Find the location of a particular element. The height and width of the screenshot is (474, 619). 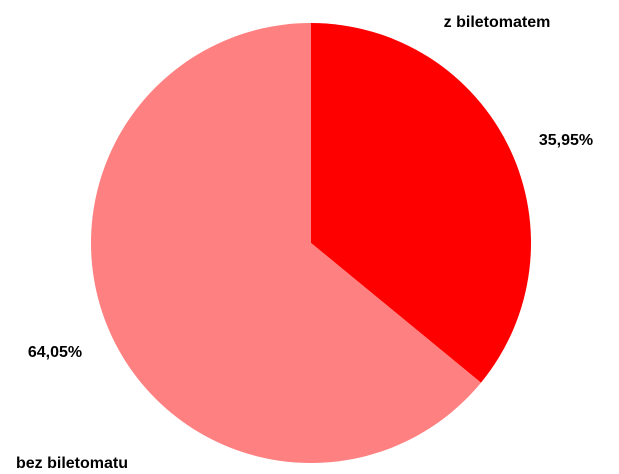

category-label: z biletomatem is located at coordinates (497, 22).